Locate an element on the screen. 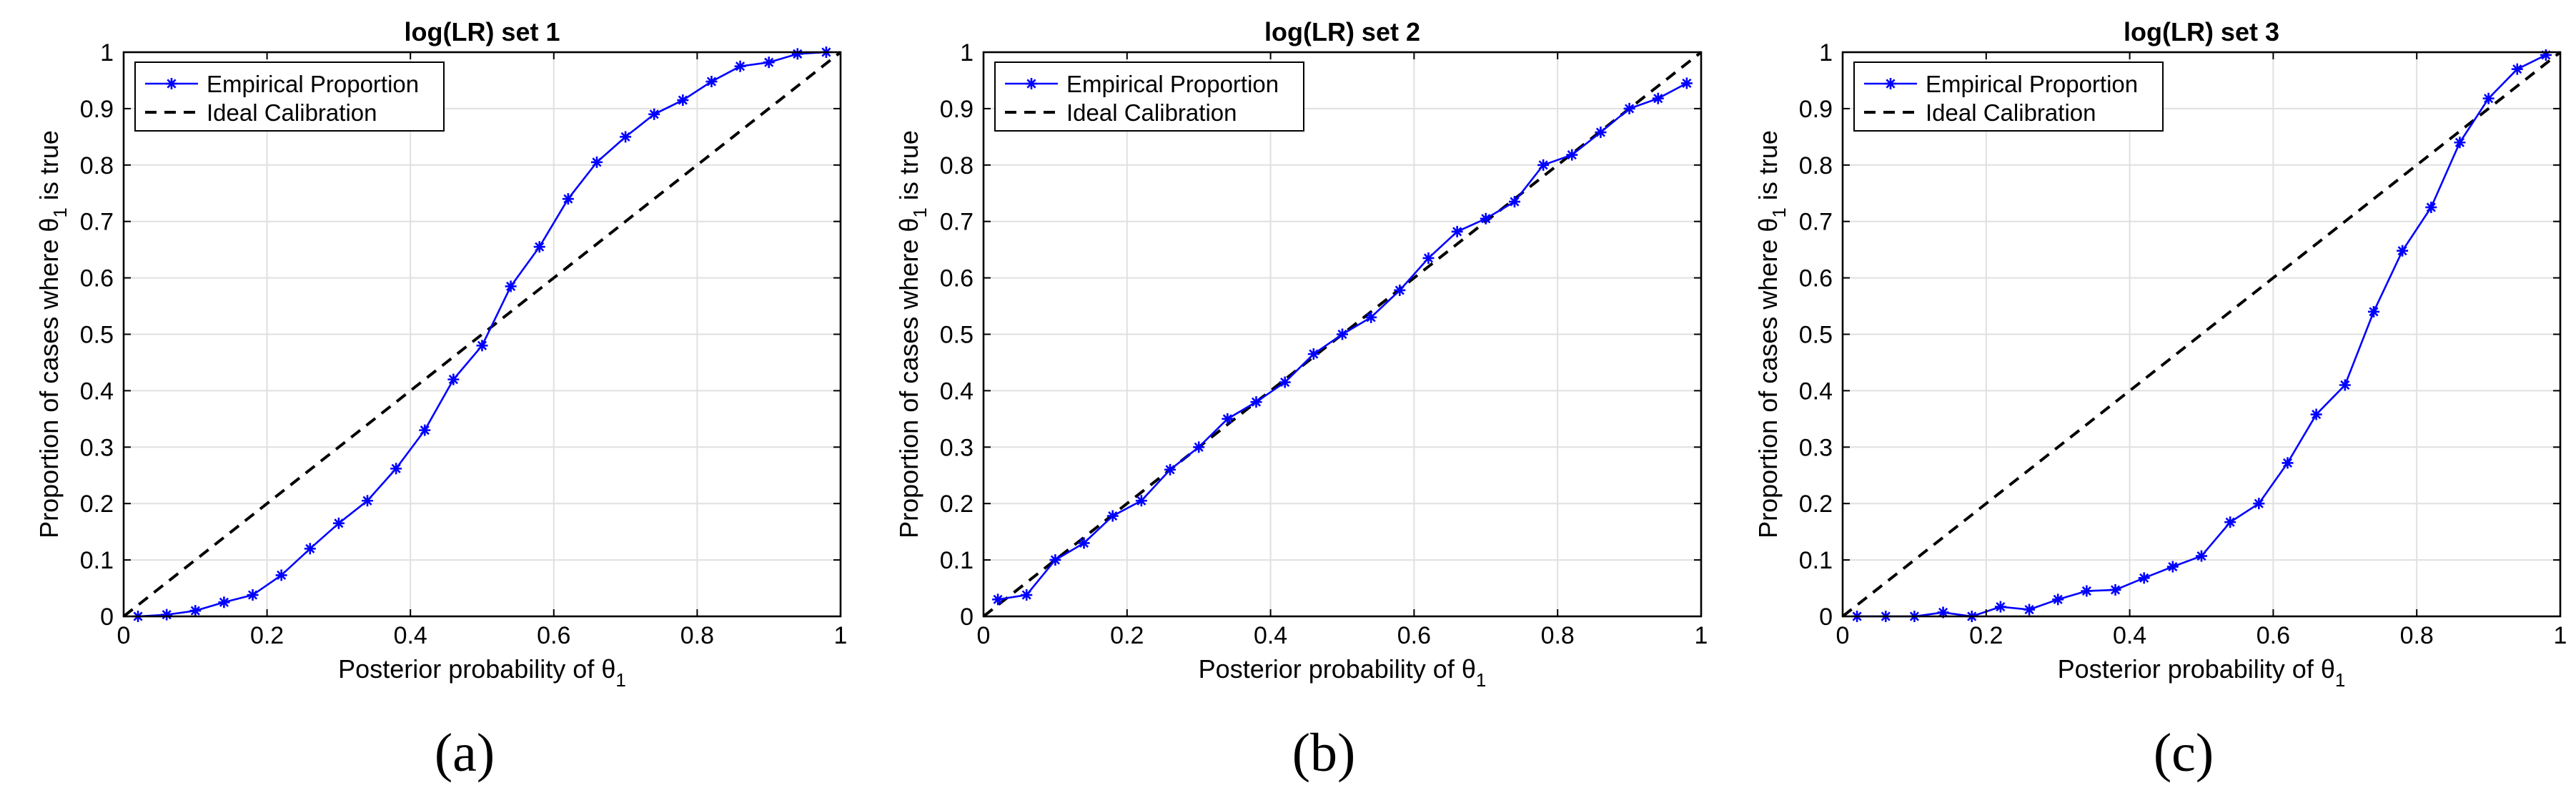 The height and width of the screenshot is (798, 2576). chart1-y-tick-label: 1 is located at coordinates (107, 52).